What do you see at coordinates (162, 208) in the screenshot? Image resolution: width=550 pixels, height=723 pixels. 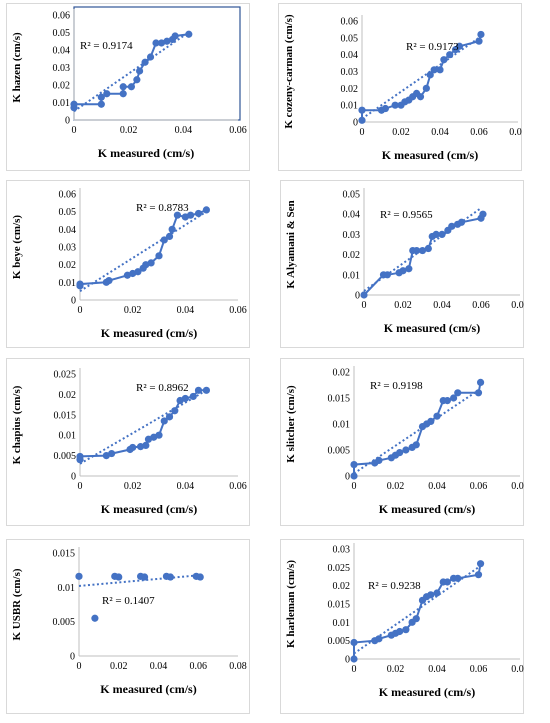 I see `r-squared-label: R² = 0.8783` at bounding box center [162, 208].